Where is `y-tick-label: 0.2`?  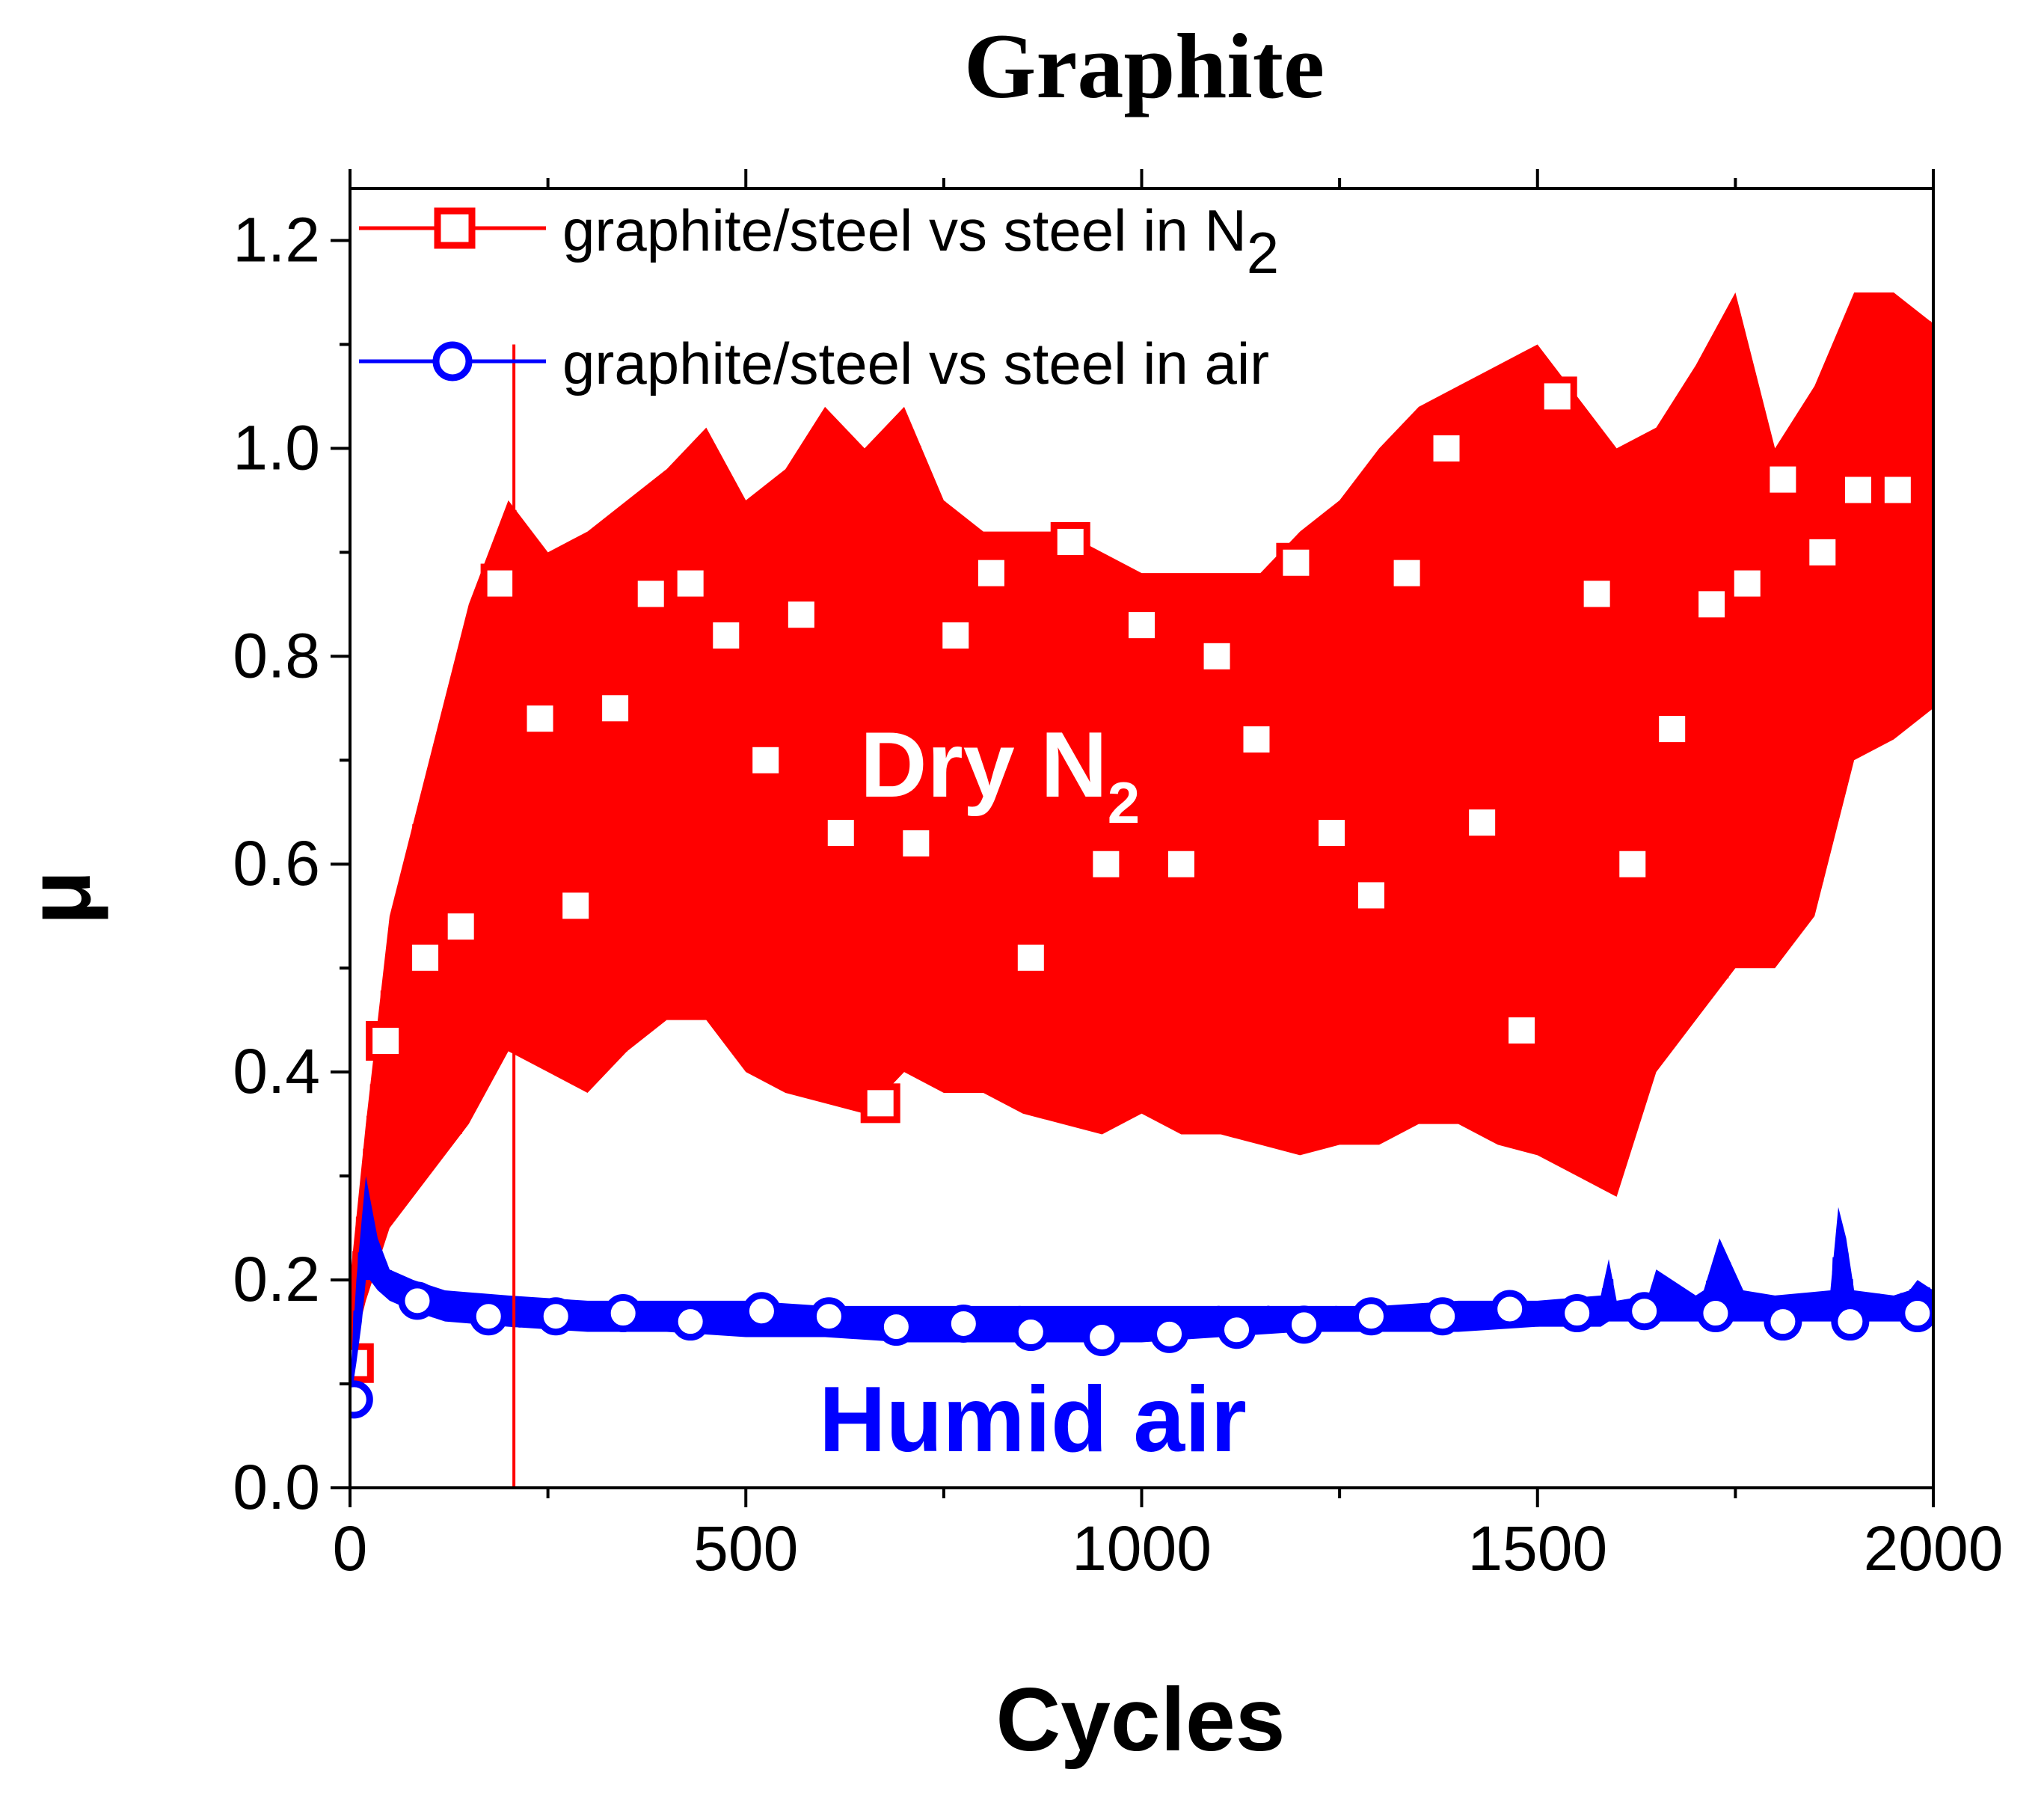
y-tick-label: 0.2 is located at coordinates (276, 1279).